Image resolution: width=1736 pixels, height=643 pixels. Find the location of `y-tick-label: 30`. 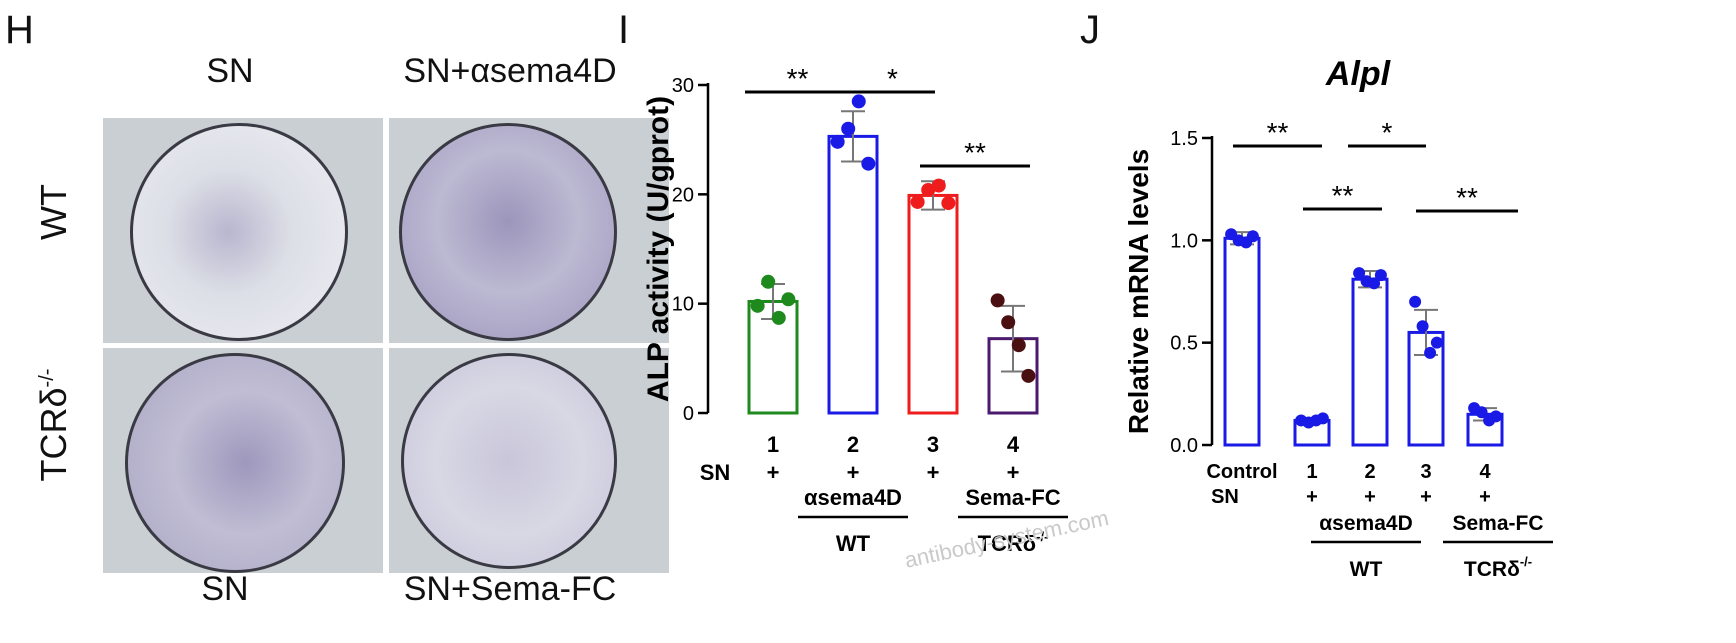

y-tick-label: 30 is located at coordinates (683, 86).